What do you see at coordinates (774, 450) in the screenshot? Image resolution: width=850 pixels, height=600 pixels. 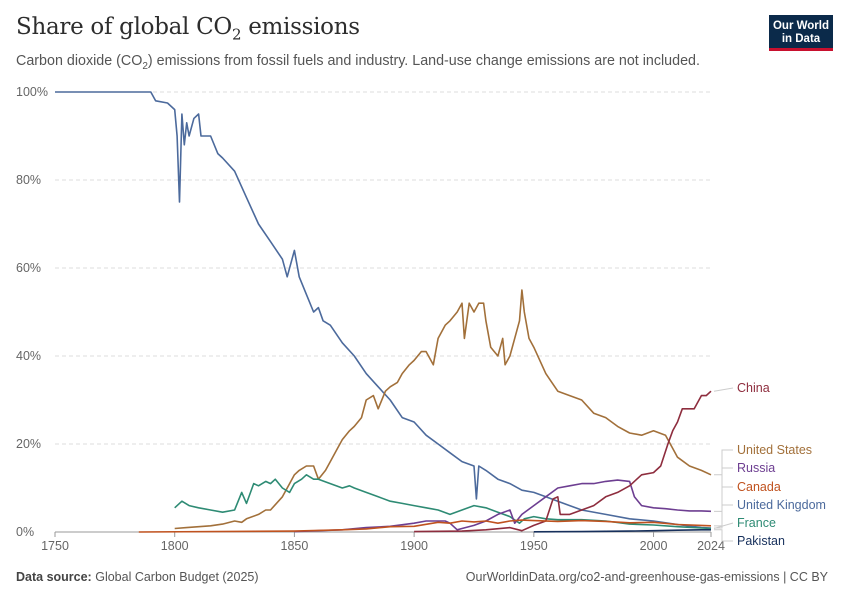 I see `series-label-united-states: United States` at bounding box center [774, 450].